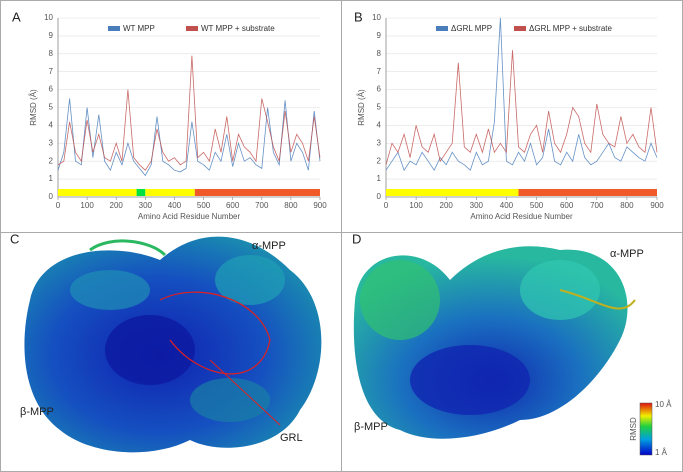 The width and height of the screenshot is (683, 472). What do you see at coordinates (16, 16) in the screenshot?
I see `panel-label: A` at bounding box center [16, 16].